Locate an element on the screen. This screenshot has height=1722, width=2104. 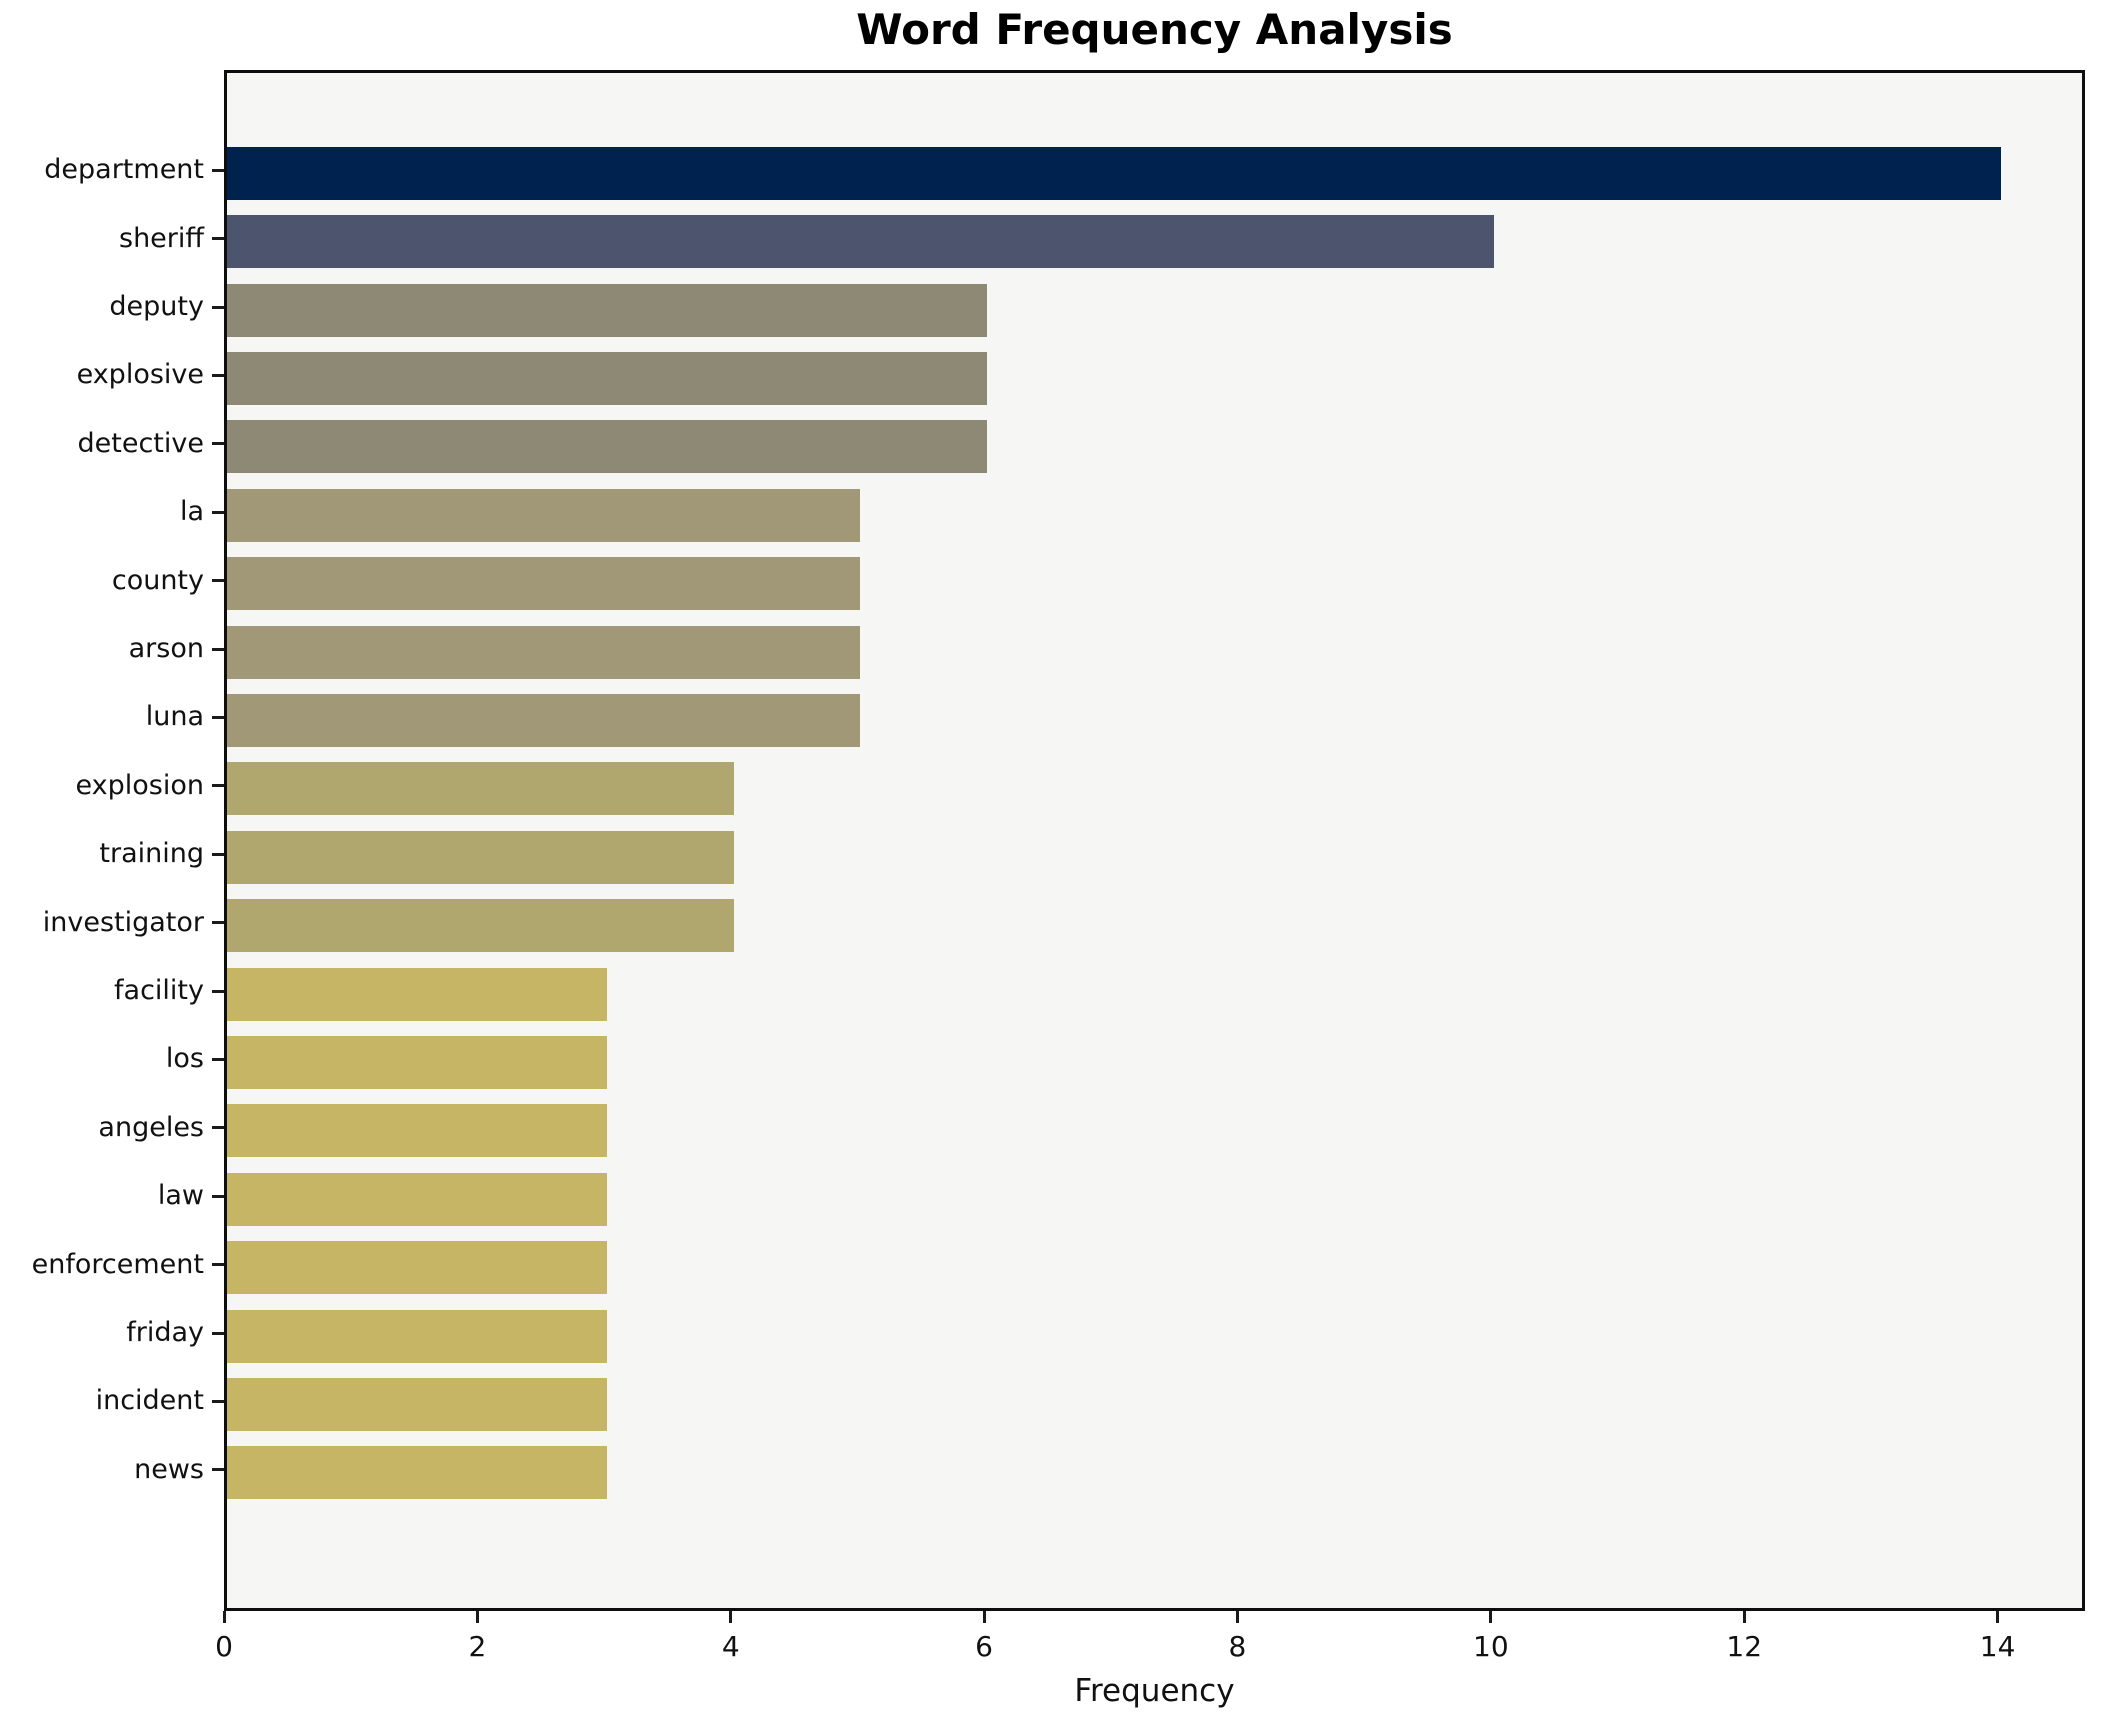
bar-county is located at coordinates (543, 584).